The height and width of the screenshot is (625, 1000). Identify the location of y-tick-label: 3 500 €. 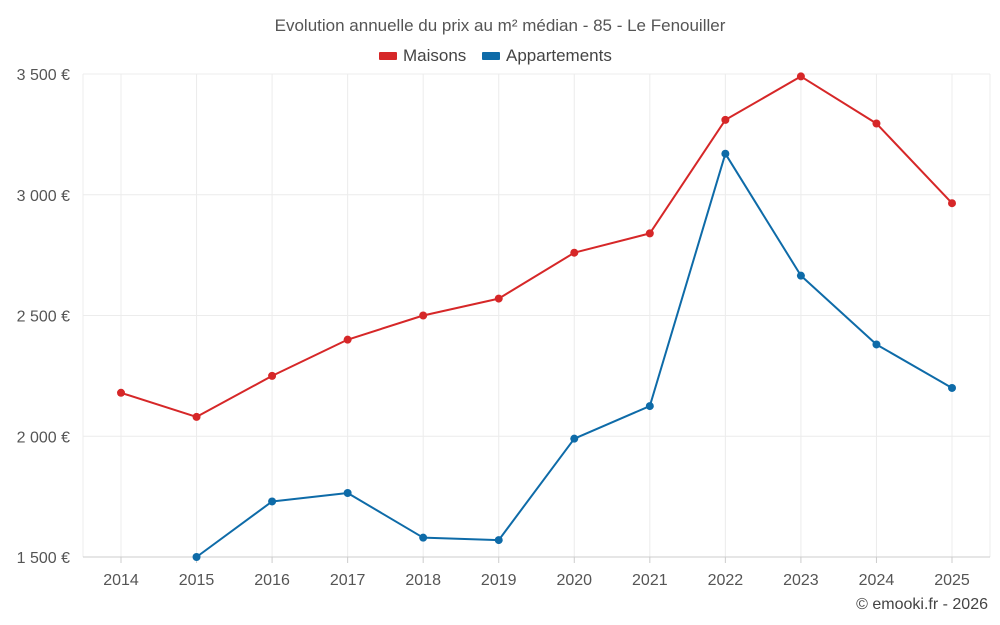
(43, 75).